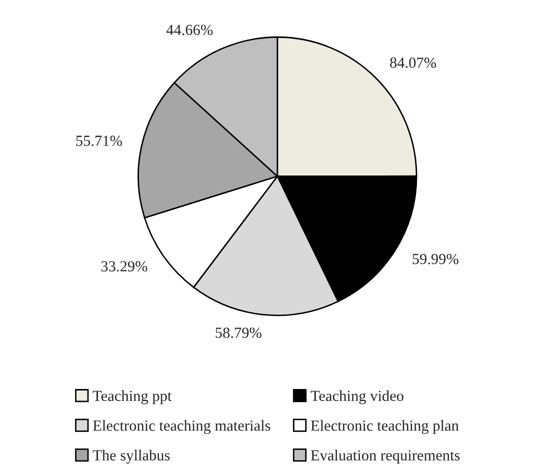  I want to click on data-label: 59.99%, so click(435, 259).